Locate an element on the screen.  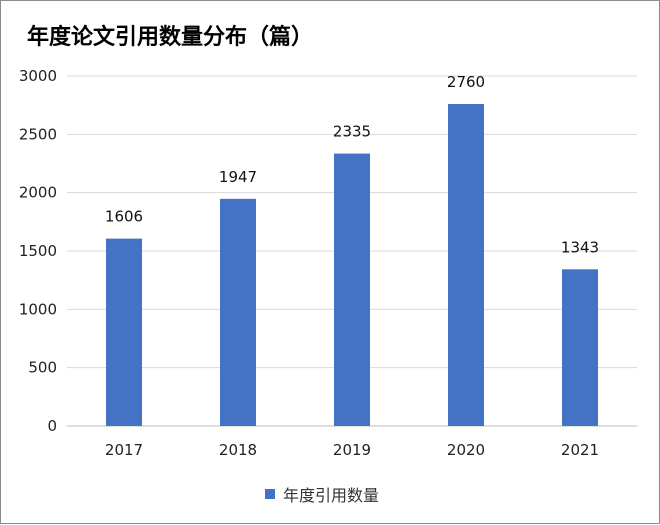
y-tick-label: 2000 is located at coordinates (38, 193).